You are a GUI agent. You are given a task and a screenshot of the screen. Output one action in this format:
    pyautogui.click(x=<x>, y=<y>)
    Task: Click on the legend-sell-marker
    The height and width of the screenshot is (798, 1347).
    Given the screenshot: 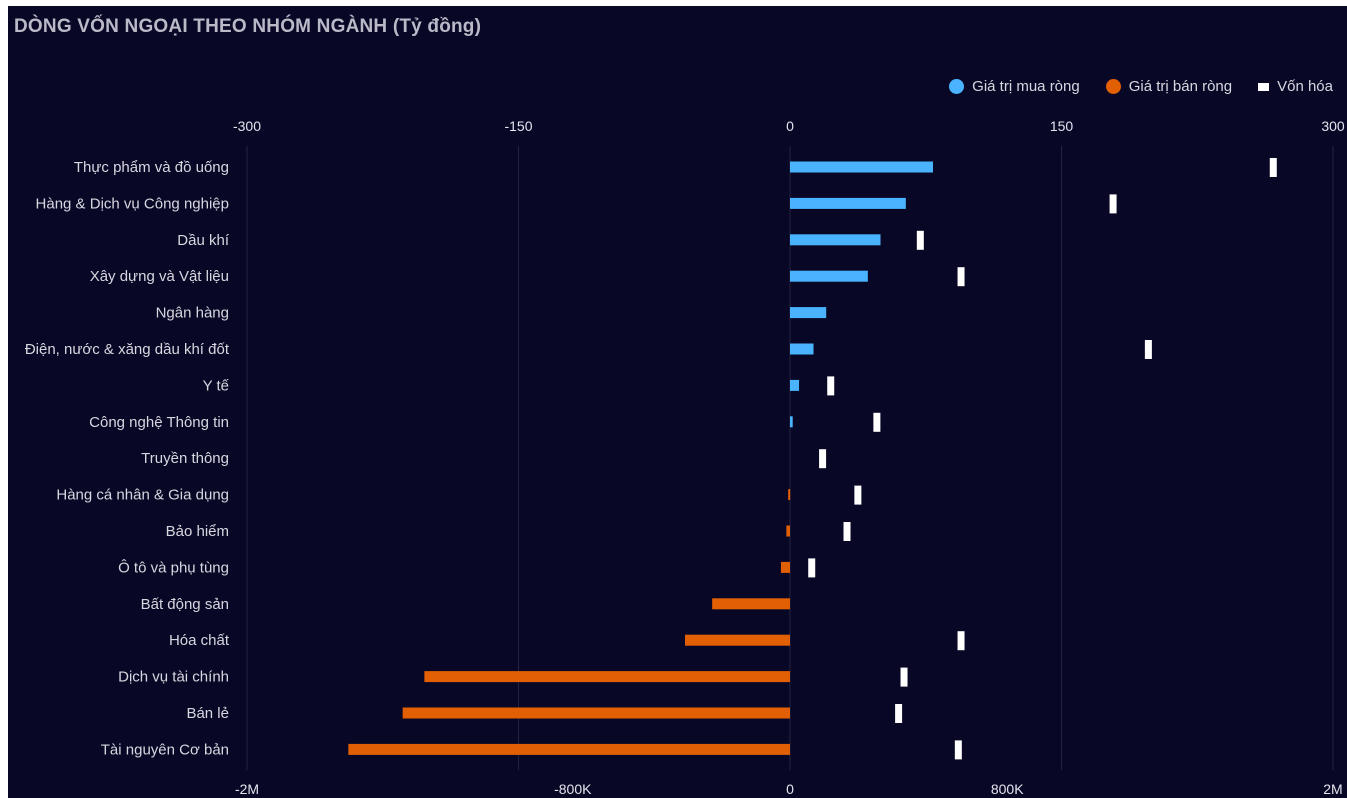 What is the action you would take?
    pyautogui.click(x=1113, y=86)
    